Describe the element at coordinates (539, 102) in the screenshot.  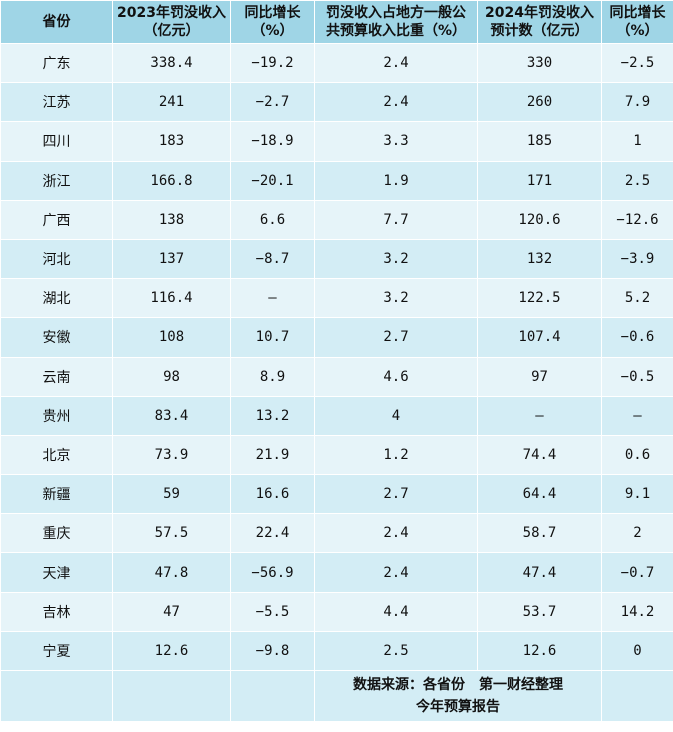
I see `cell-revenue-2024: 260` at that location.